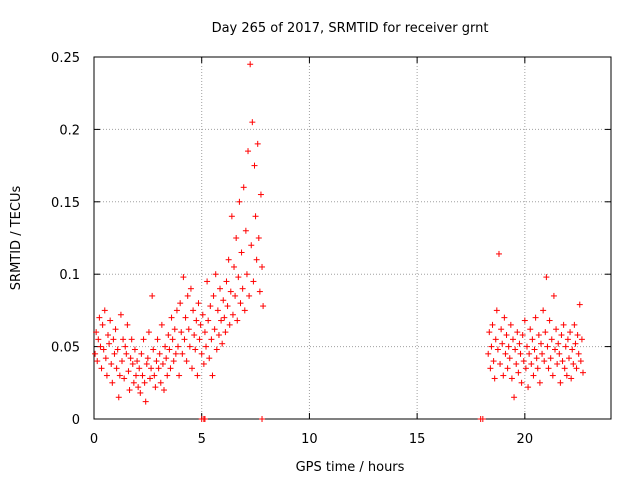 The width and height of the screenshot is (640, 480). I want to click on y-tick-label: 0.05, so click(65, 348).